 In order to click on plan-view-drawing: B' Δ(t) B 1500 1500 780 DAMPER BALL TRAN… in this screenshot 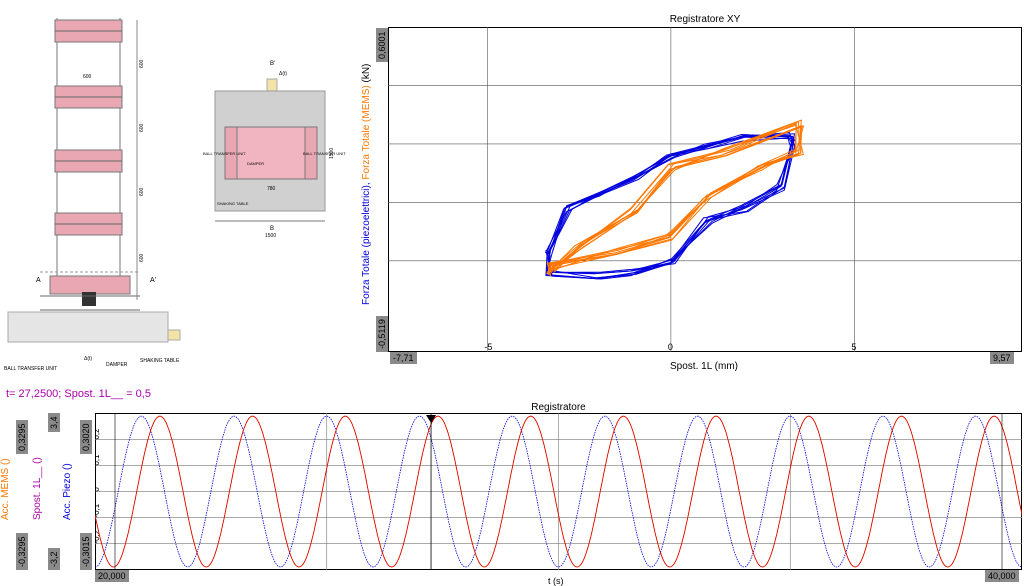, I will do `click(274, 150)`.